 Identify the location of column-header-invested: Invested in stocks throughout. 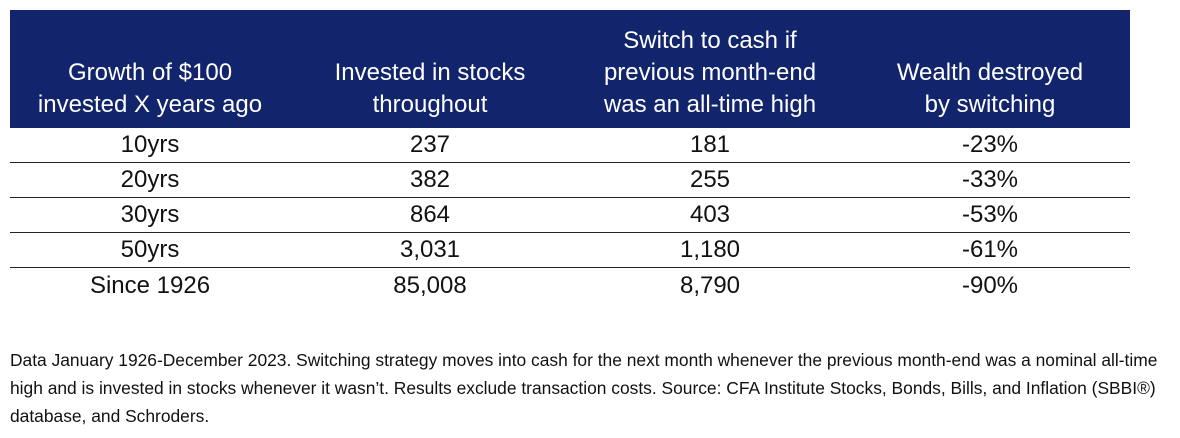
(430, 69).